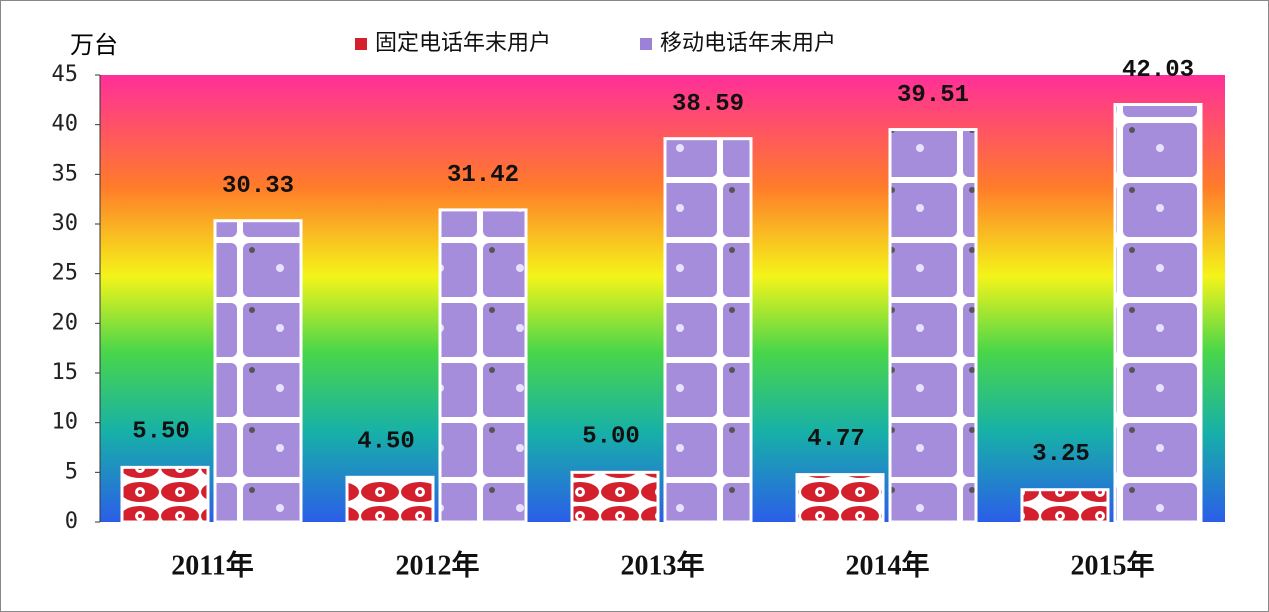 The image size is (1269, 612). What do you see at coordinates (65, 124) in the screenshot?
I see `y-tick-label: 40` at bounding box center [65, 124].